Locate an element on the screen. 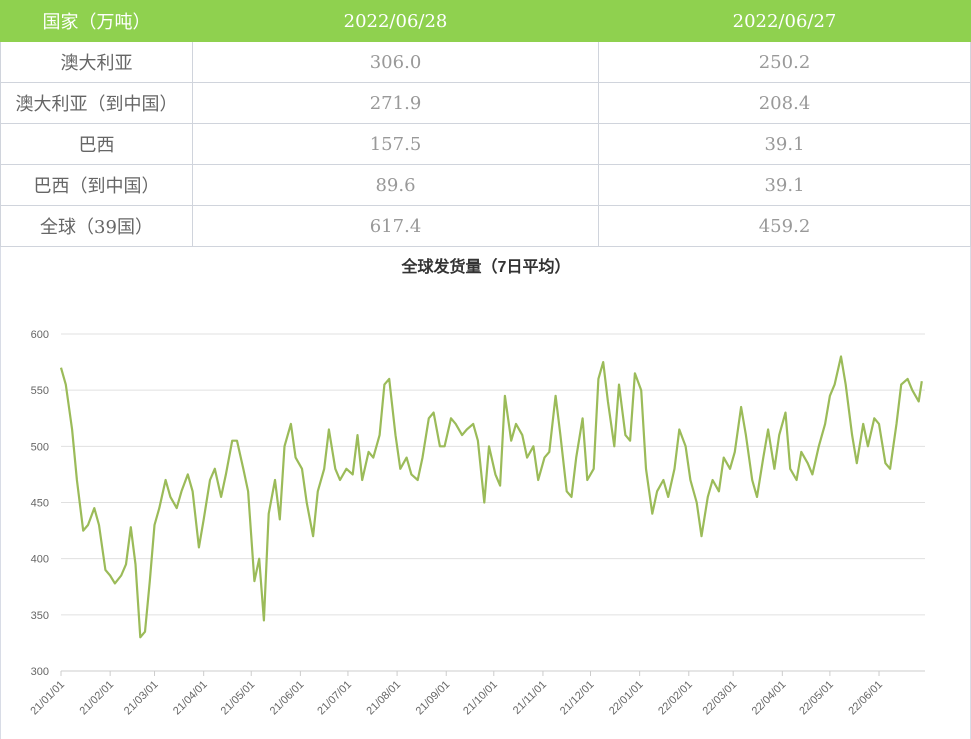 This screenshot has width=971, height=739. x-tick-label: 21/12/01 is located at coordinates (577, 698).